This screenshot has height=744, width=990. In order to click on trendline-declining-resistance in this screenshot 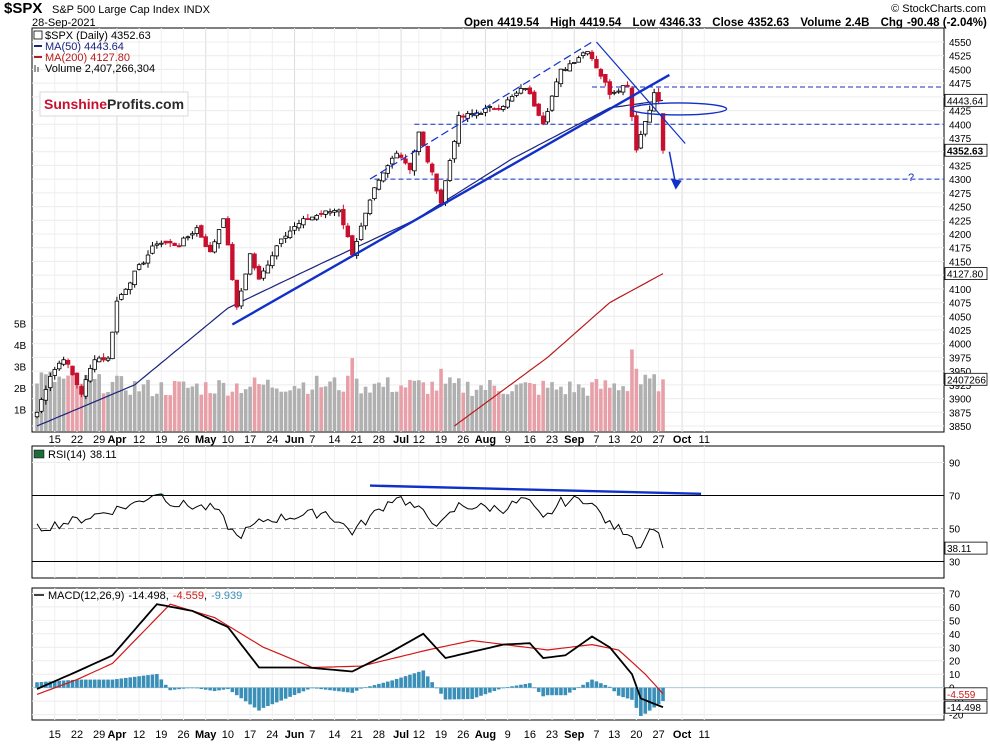, I will do `click(640, 92)`.